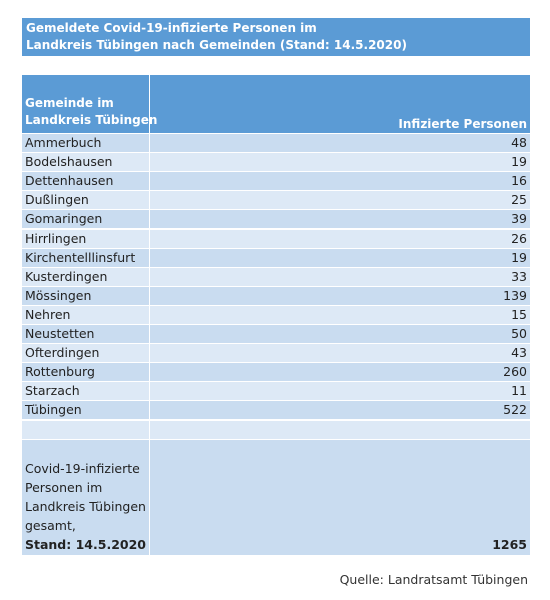 The width and height of the screenshot is (550, 600). I want to click on table-row: Tübingen 522, so click(276, 410).